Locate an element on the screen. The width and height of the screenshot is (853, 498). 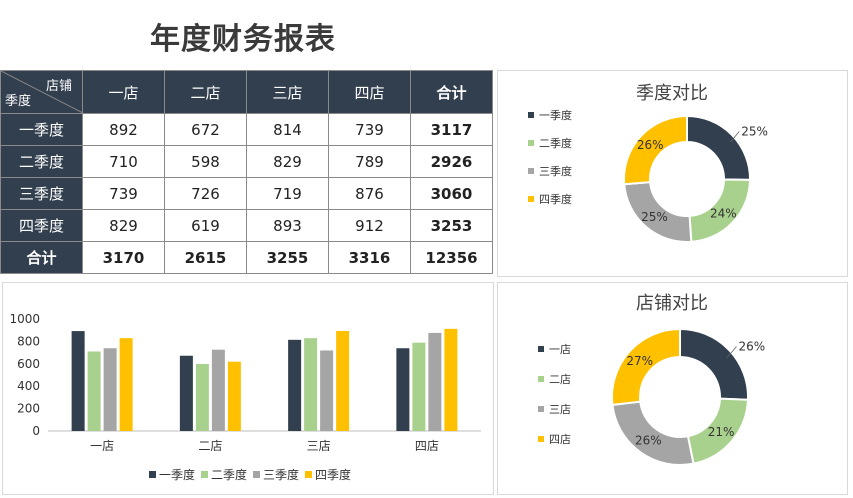
table-cell-total: 3316 is located at coordinates (369, 257).